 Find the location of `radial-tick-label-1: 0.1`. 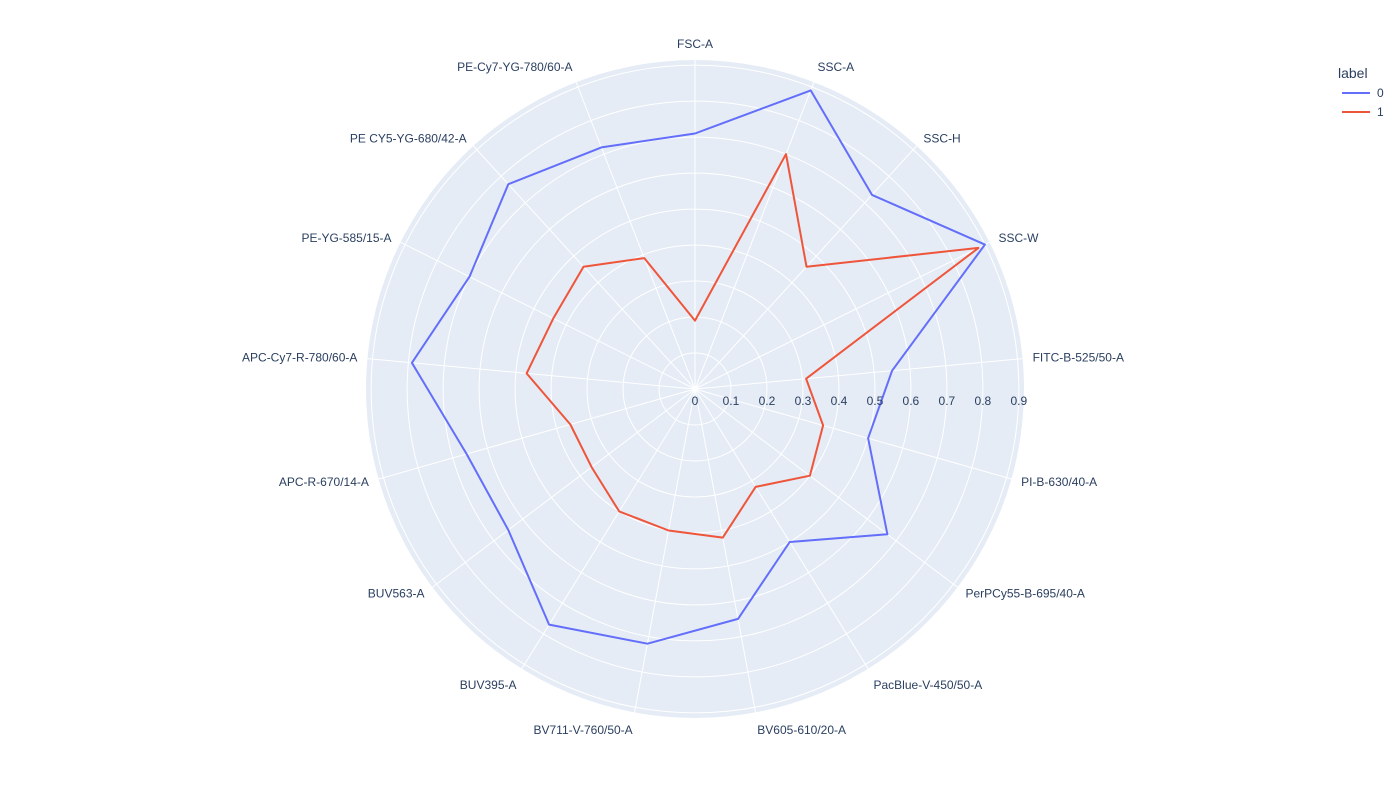

radial-tick-label-1: 0.1 is located at coordinates (731, 401).